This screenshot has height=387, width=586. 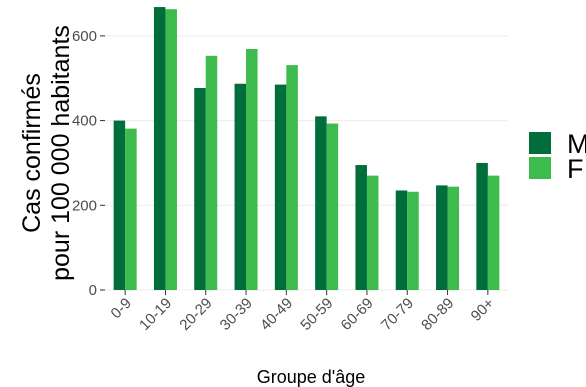 I want to click on legend-label-f: F, so click(x=575, y=169).